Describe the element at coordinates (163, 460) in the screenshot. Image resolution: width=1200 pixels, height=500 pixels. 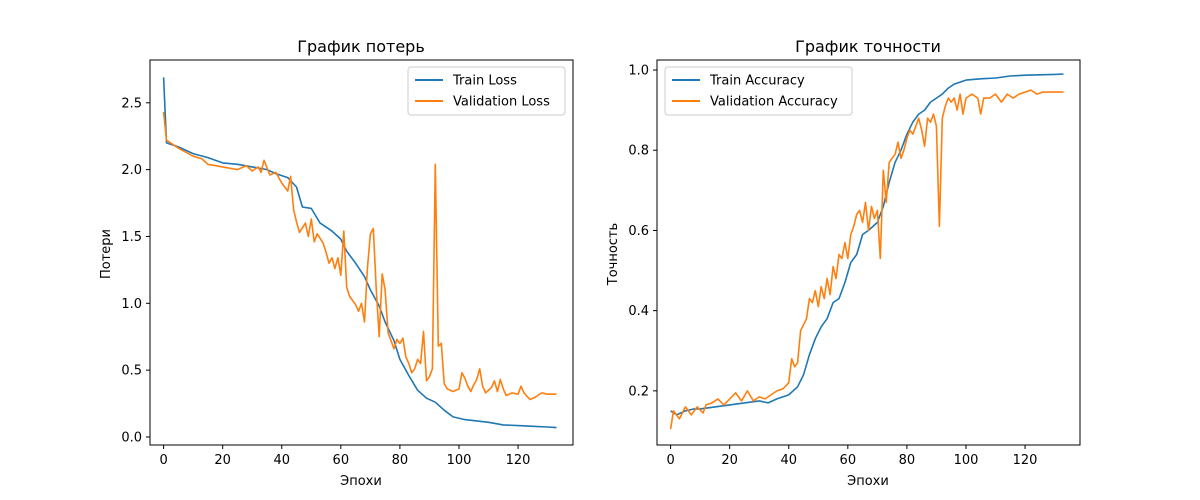
I see `loss-x-tick-label: 0` at that location.